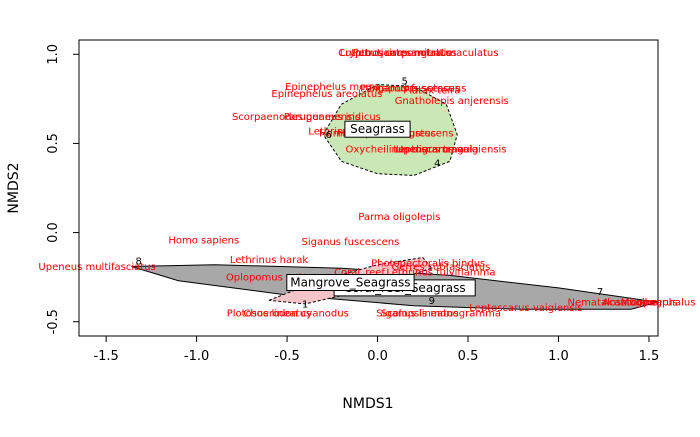  What do you see at coordinates (283, 278) in the screenshot?
I see `species-label: Oplopomus oplopomus` at bounding box center [283, 278].